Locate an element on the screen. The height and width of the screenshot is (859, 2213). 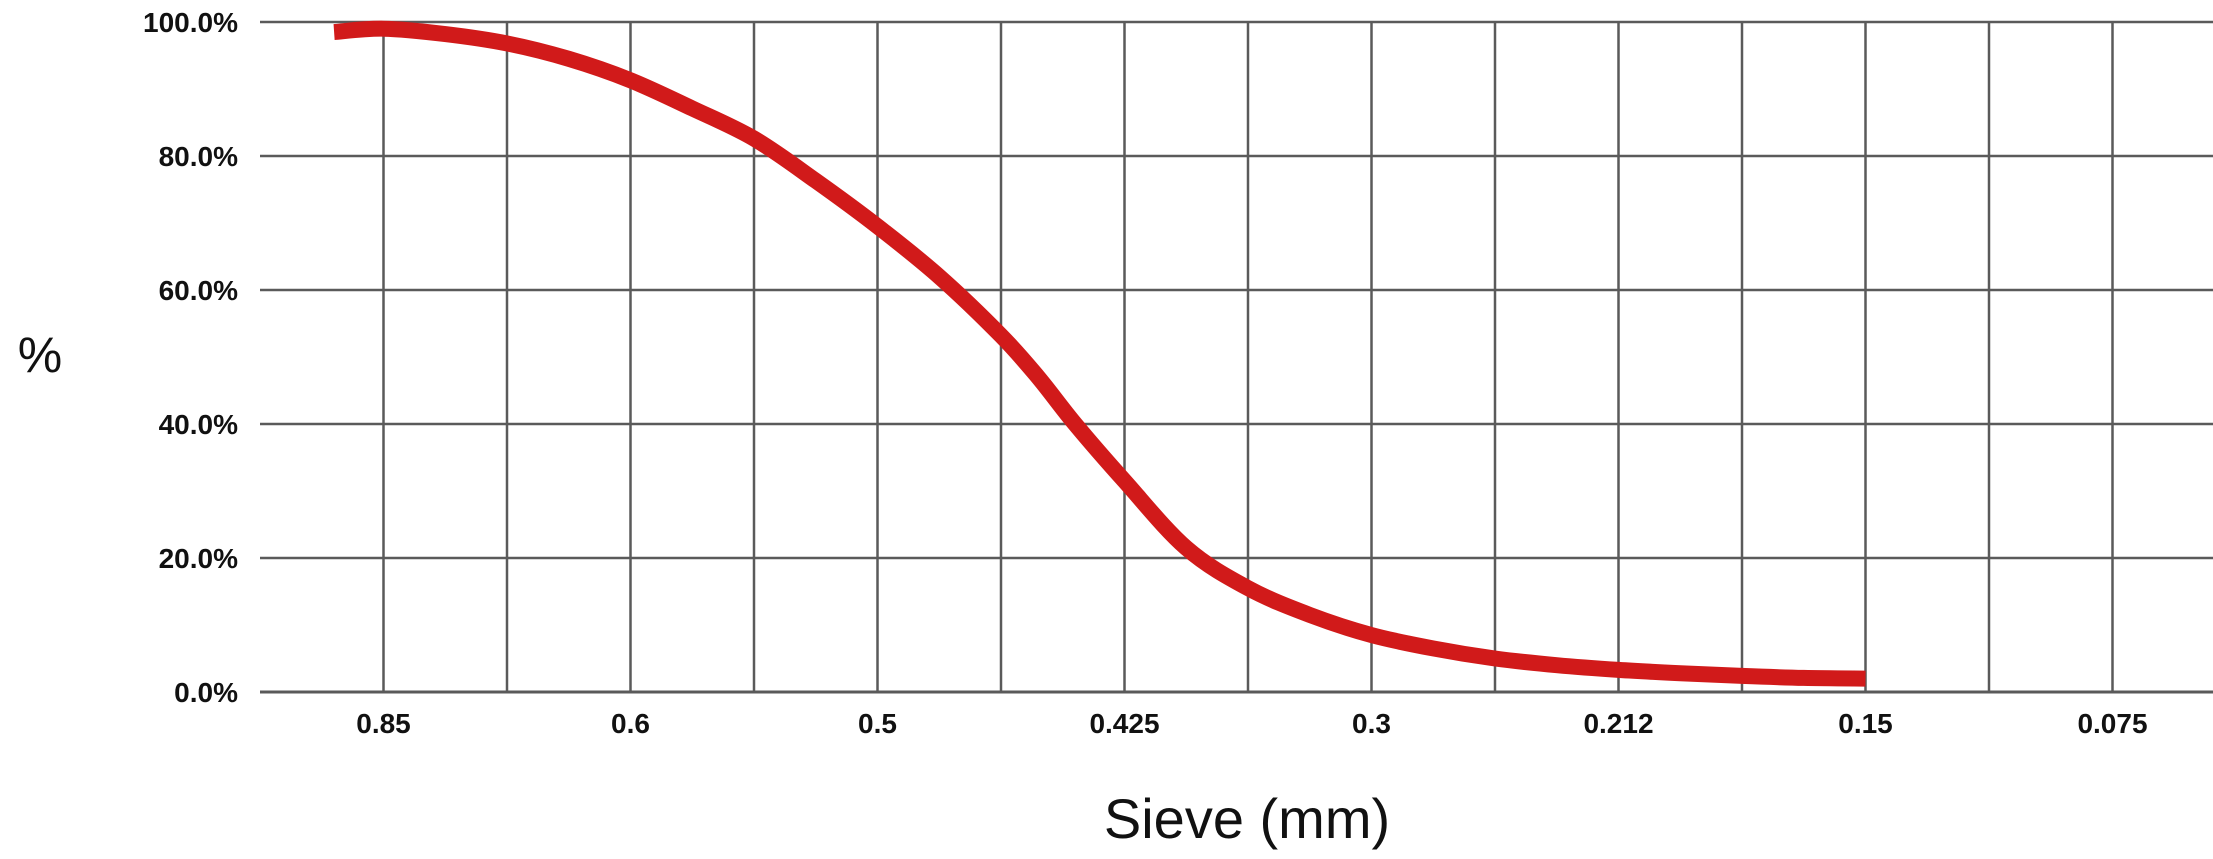
x-tick-label: 0.075 is located at coordinates (2112, 723).